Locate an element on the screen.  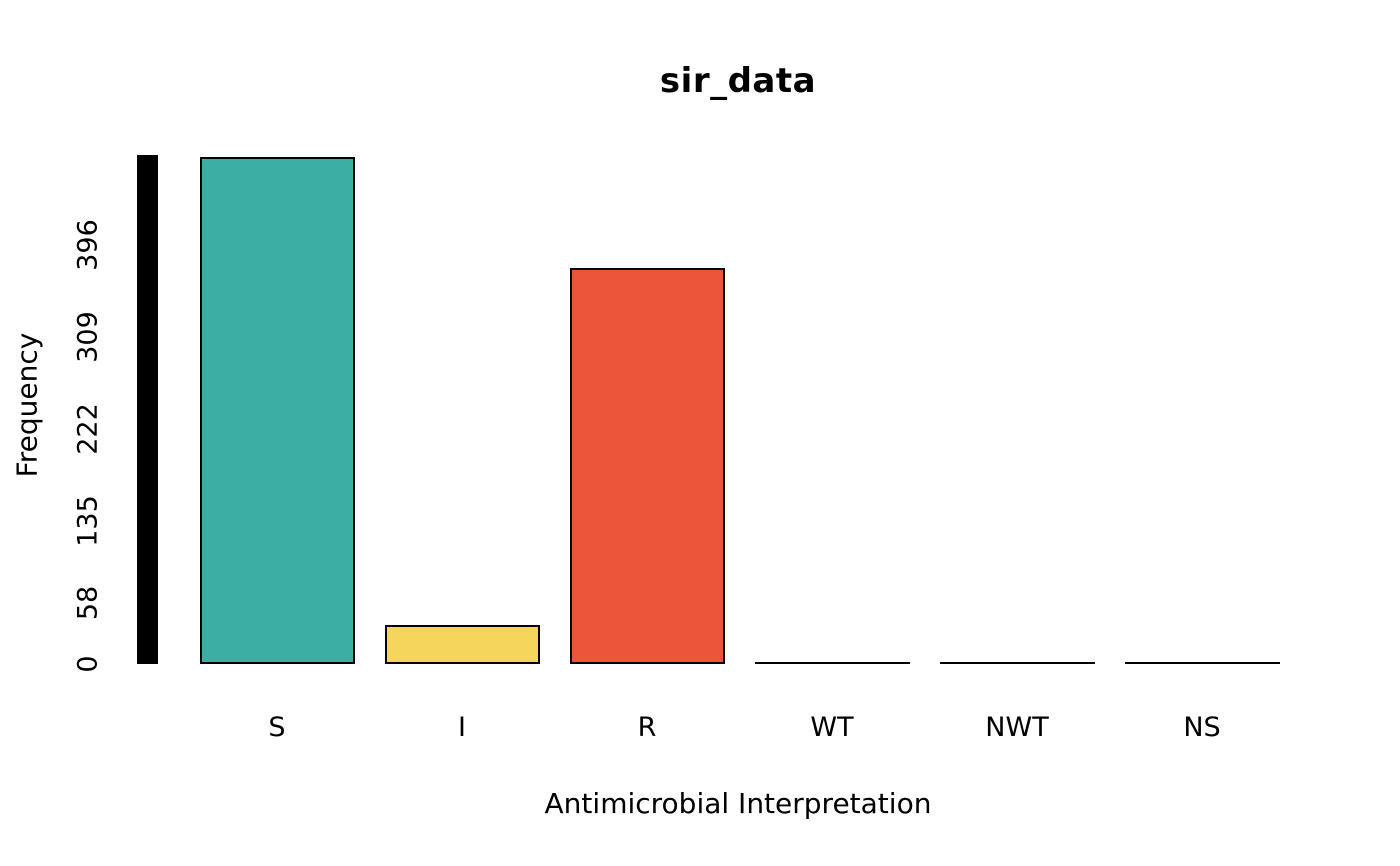
x-category-label-nwt: NWT is located at coordinates (1017, 727).